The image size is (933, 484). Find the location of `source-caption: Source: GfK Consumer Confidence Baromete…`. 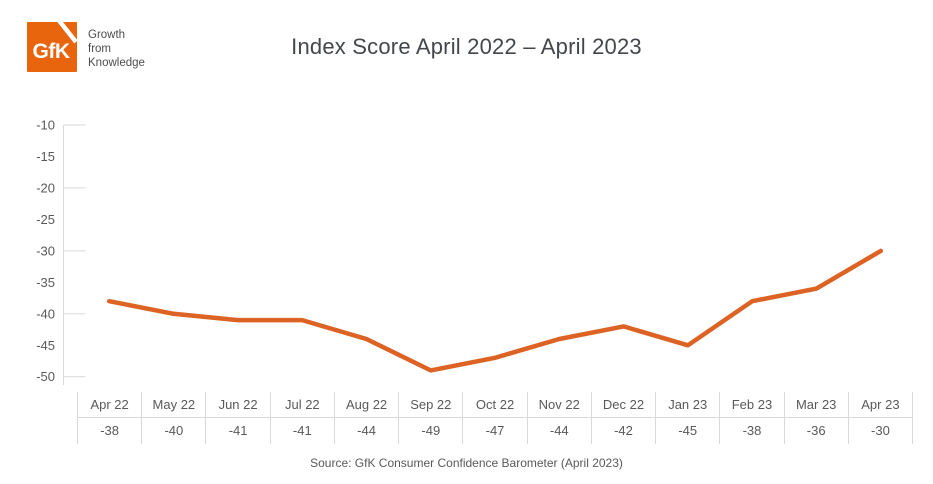

source-caption: Source: GfK Consumer Confidence Baromete… is located at coordinates (466, 463).